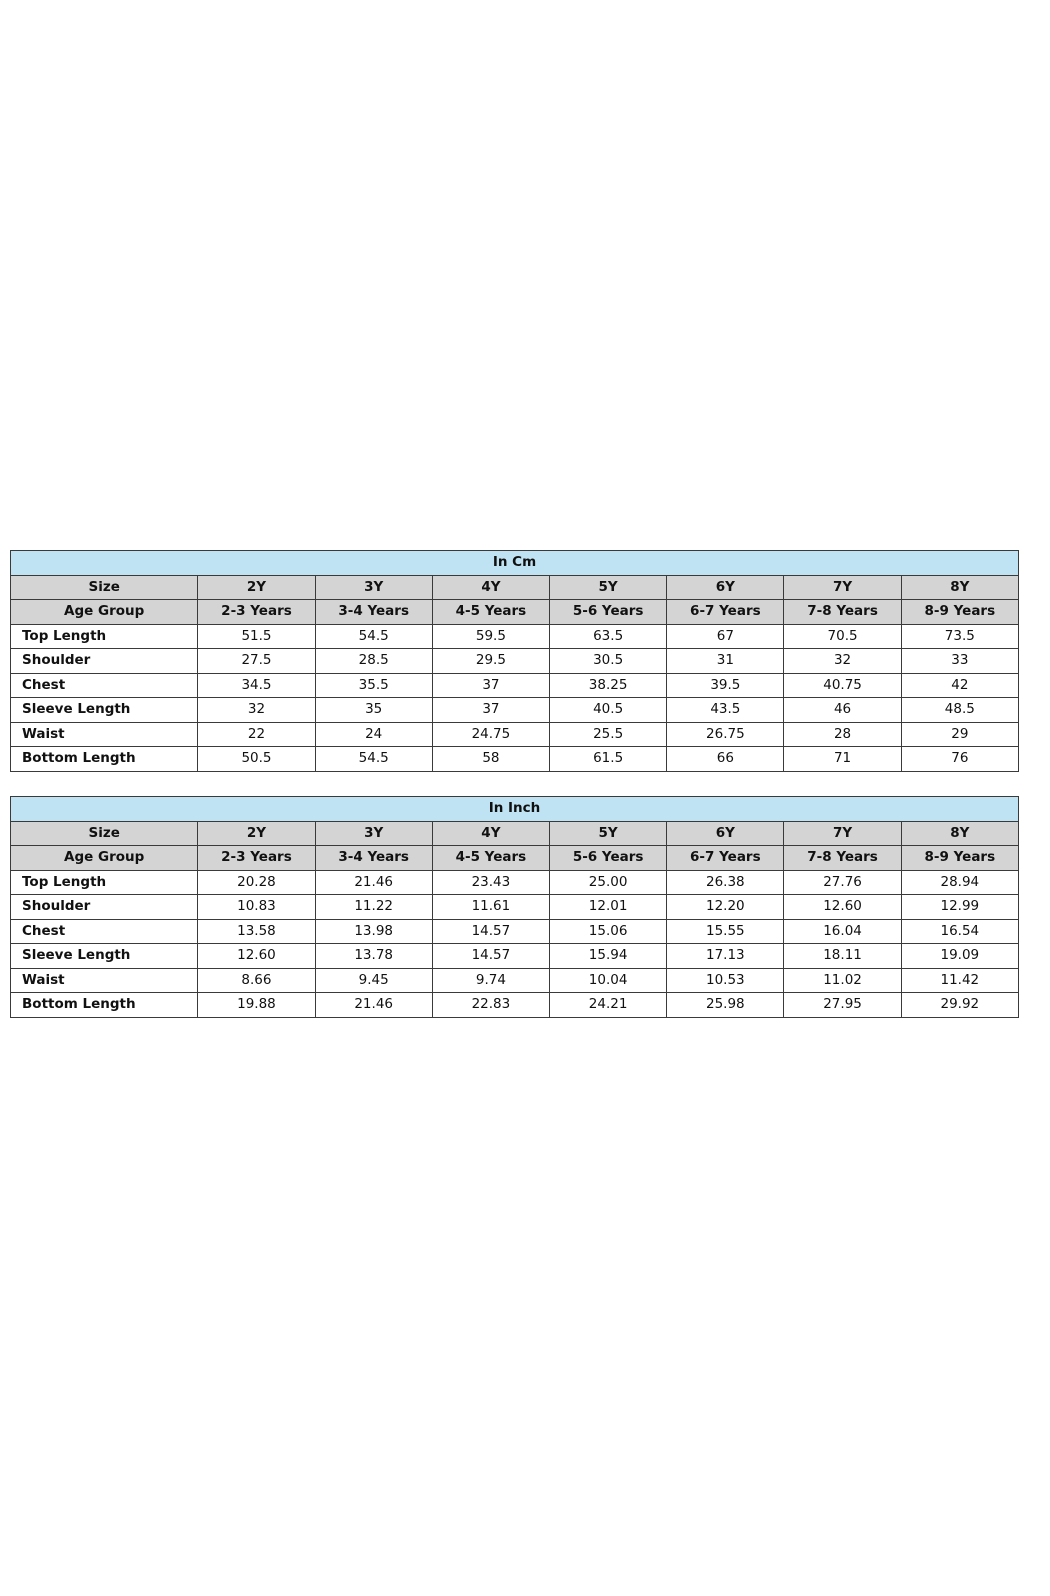 This screenshot has width=1050, height=1596. What do you see at coordinates (725, 1005) in the screenshot?
I see `table-cell: 25.98` at bounding box center [725, 1005].